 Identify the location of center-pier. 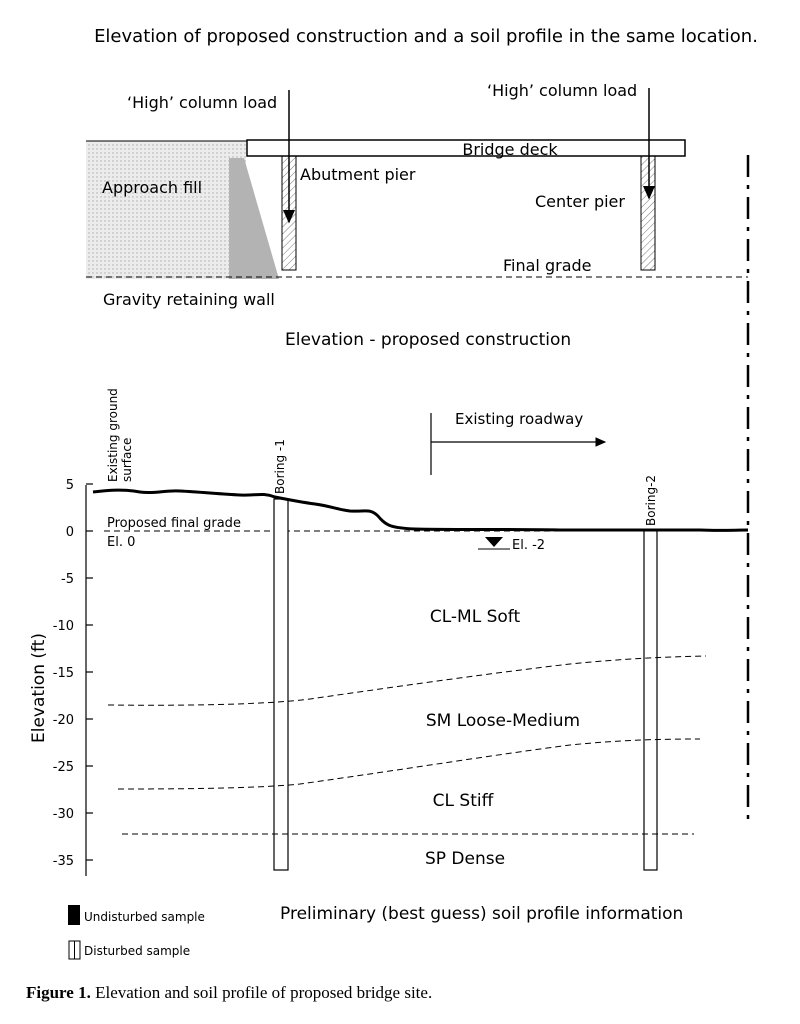
(648, 213).